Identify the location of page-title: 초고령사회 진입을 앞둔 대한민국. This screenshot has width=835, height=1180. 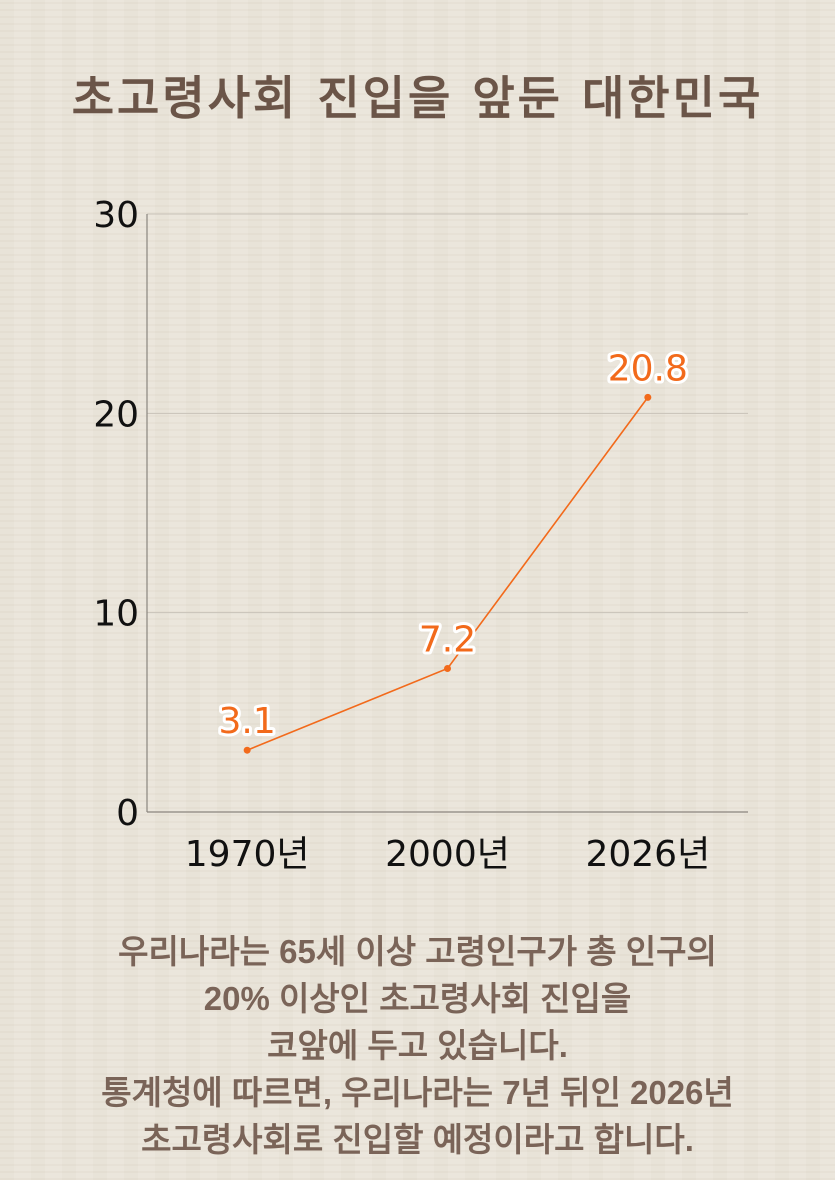
(417, 98).